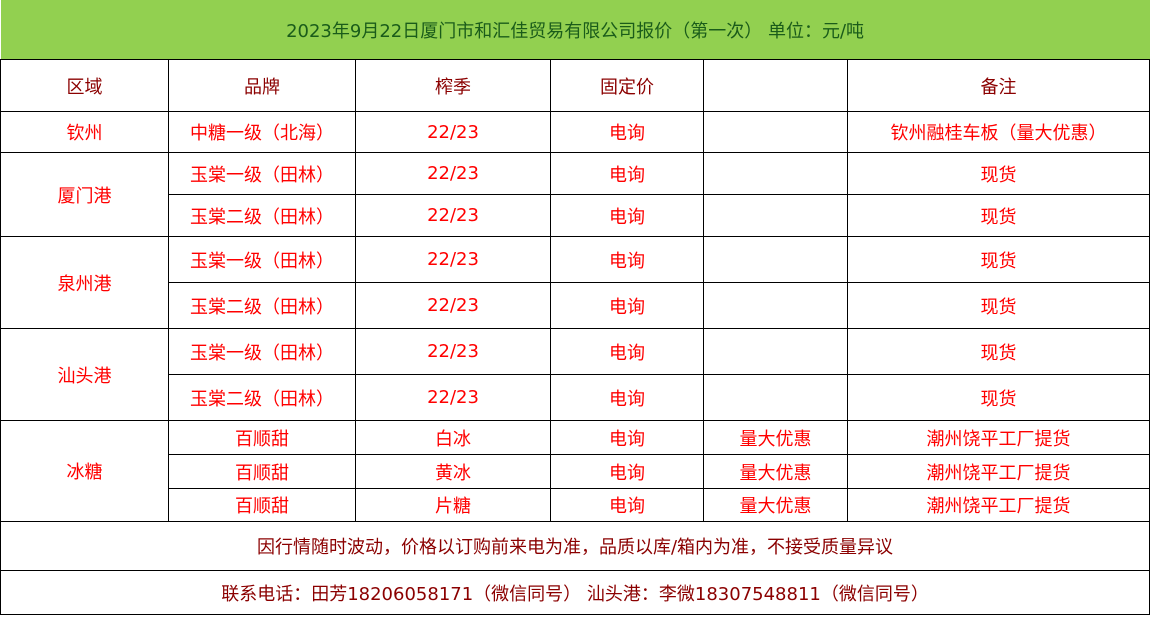 Image resolution: width=1150 pixels, height=617 pixels. I want to click on table-title: 2023年9月22日厦门市和汇佳贸易有限公司报价（第一次） 单位：元/吨, so click(575, 30).